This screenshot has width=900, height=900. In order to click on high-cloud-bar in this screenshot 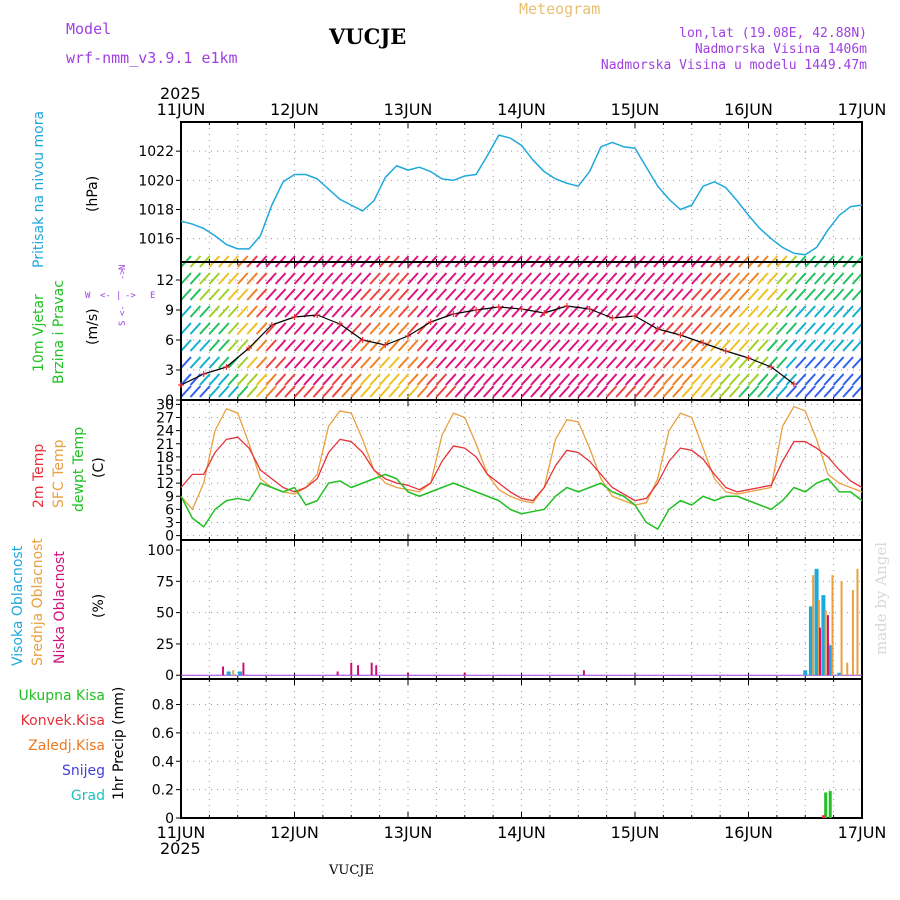, I will do `click(823, 635)`.